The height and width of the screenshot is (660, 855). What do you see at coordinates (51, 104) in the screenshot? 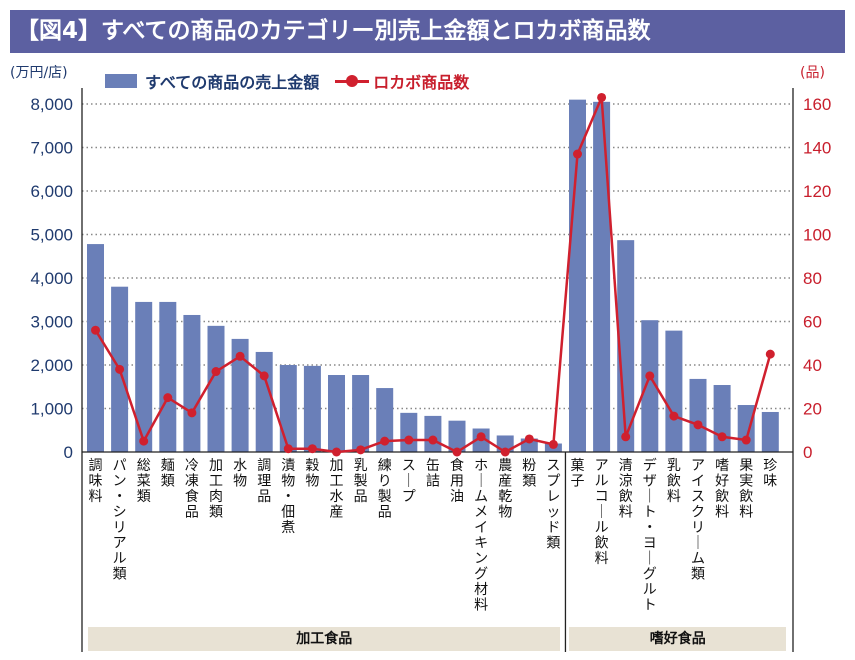
I see `y-tick-label: 8,000` at bounding box center [51, 104].